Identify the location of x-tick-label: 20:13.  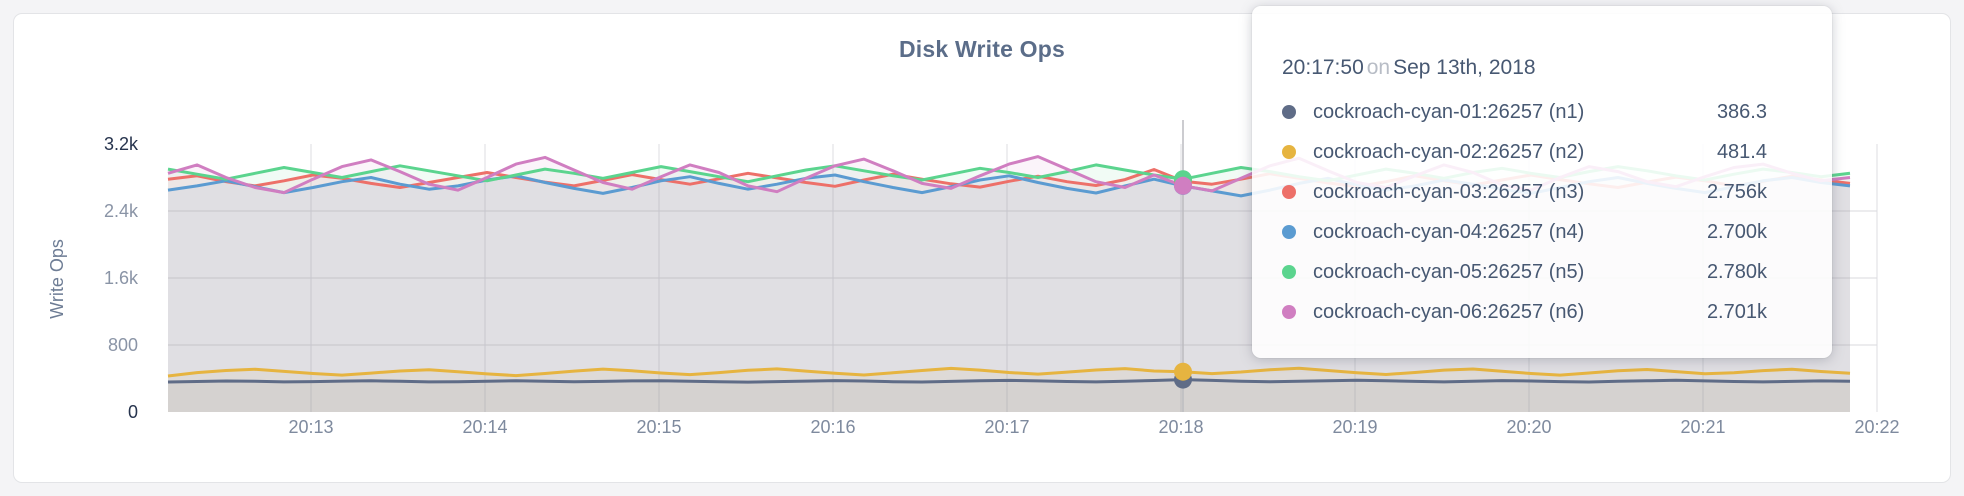
(311, 427).